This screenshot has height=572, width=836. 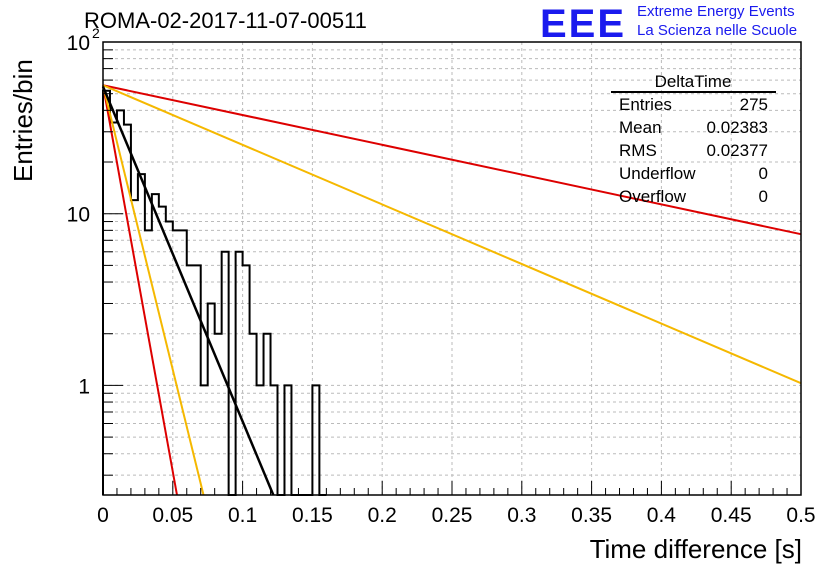 What do you see at coordinates (103, 515) in the screenshot?
I see `x-tick-label: 0` at bounding box center [103, 515].